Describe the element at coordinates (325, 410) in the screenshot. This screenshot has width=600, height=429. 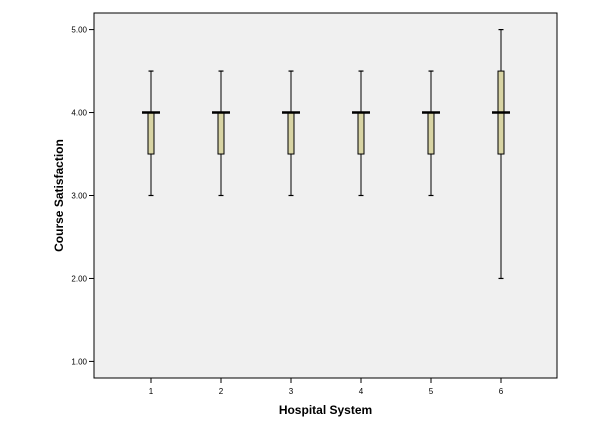
I see `x-axis-title: Hospital System` at that location.